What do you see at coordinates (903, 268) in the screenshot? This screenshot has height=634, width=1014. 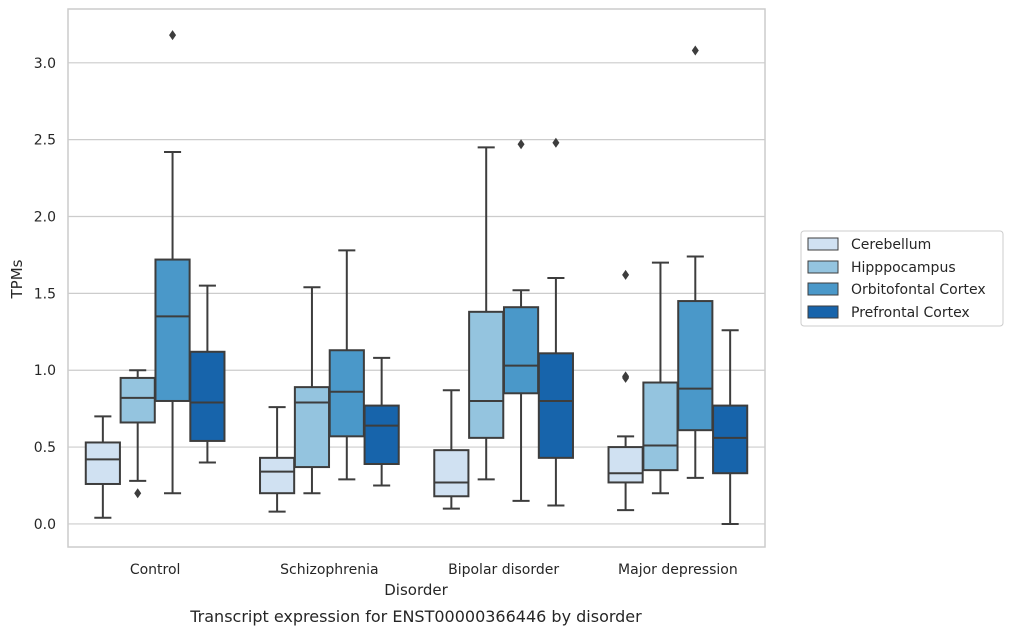 I see `legend-label-hippocampus: Hipppocampus` at bounding box center [903, 268].